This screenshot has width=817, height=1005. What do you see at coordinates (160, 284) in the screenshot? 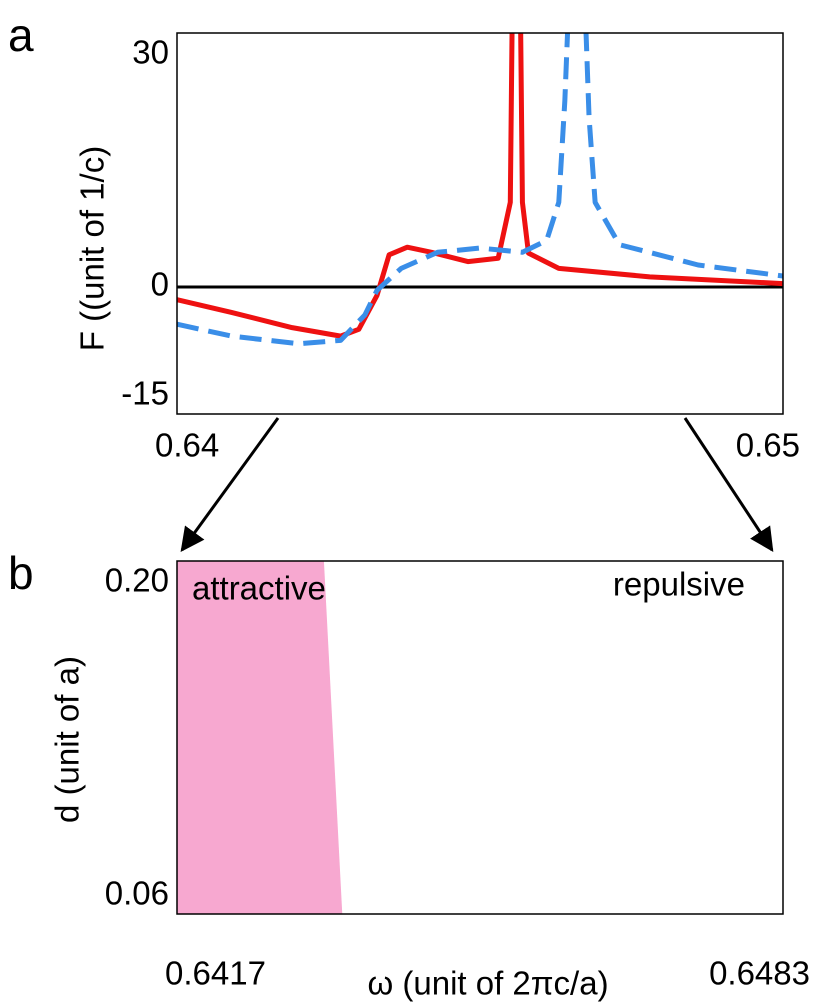
I see `y-tick-label: 0` at bounding box center [160, 284].